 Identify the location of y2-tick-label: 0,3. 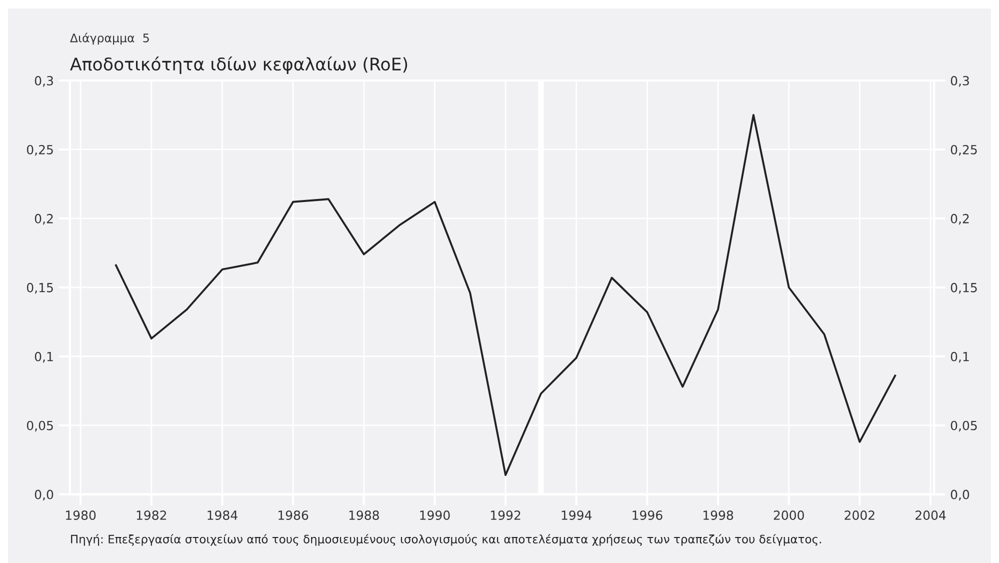
(959, 81).